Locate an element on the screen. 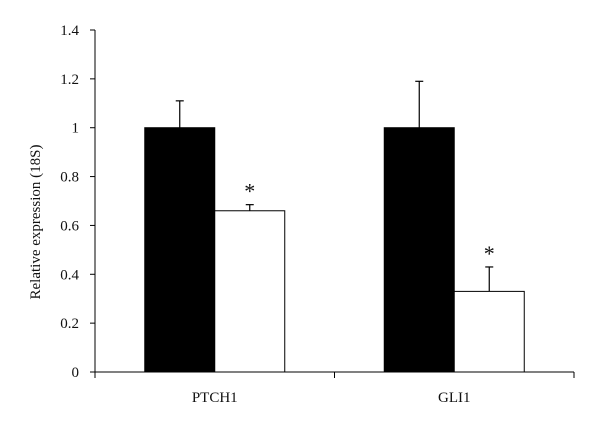 The image size is (600, 426). y-tick-label: 0.4 is located at coordinates (69, 275).